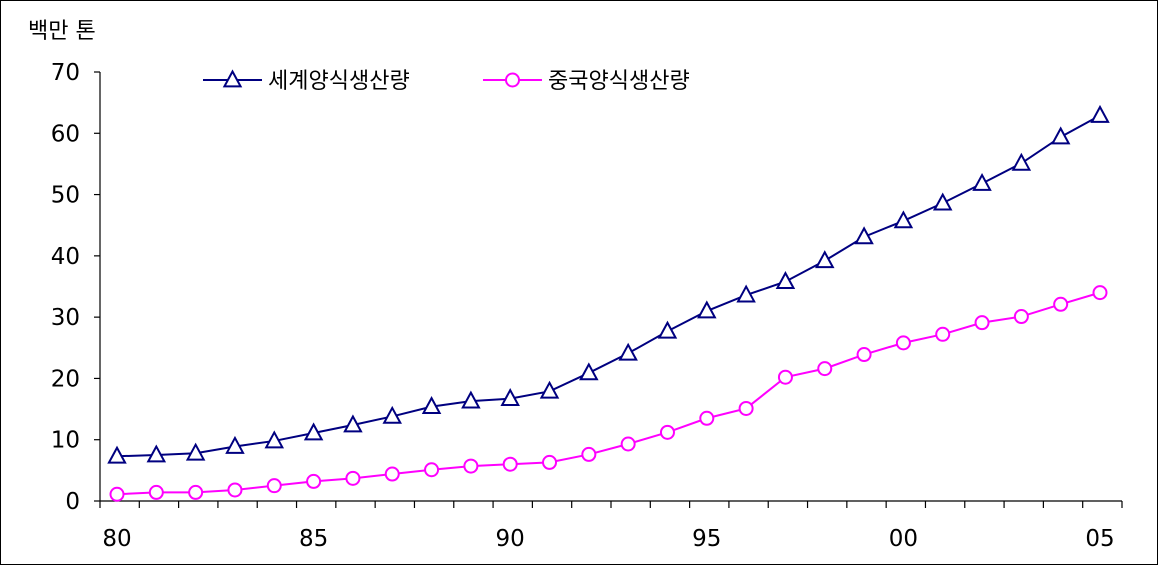  I want to click on x-tick-label: 05, so click(1099, 539).